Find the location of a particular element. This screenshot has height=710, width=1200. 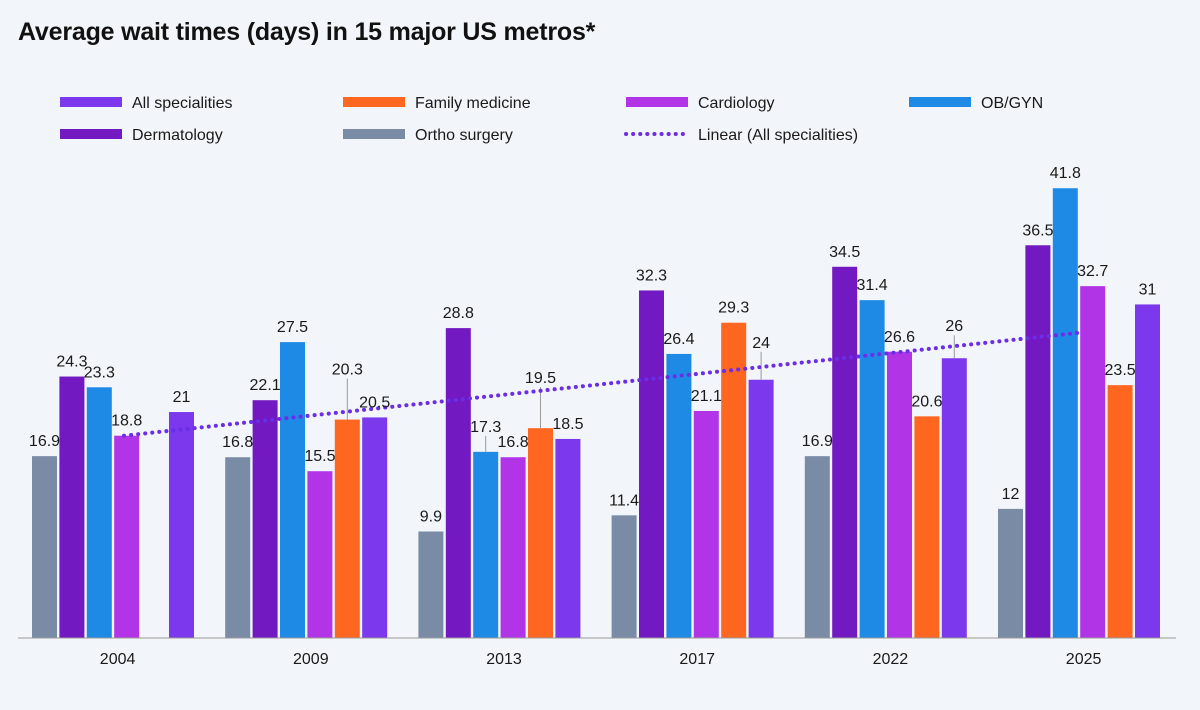

legend-item-dermatology: Dermatology is located at coordinates (141, 135).